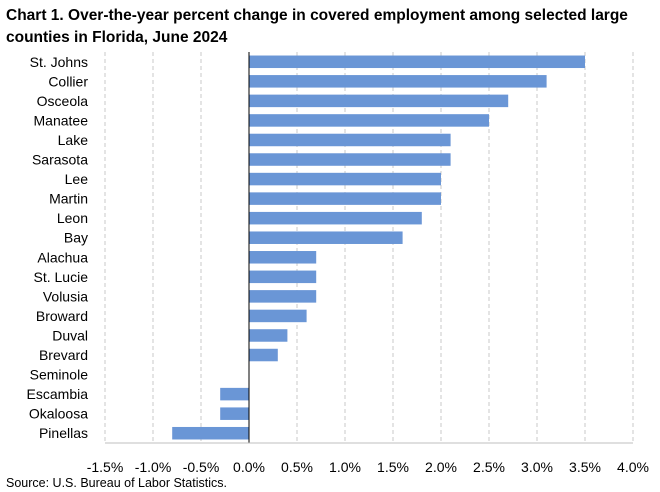 This screenshot has width=660, height=492. What do you see at coordinates (63, 101) in the screenshot?
I see `category-label: Osceola` at bounding box center [63, 101].